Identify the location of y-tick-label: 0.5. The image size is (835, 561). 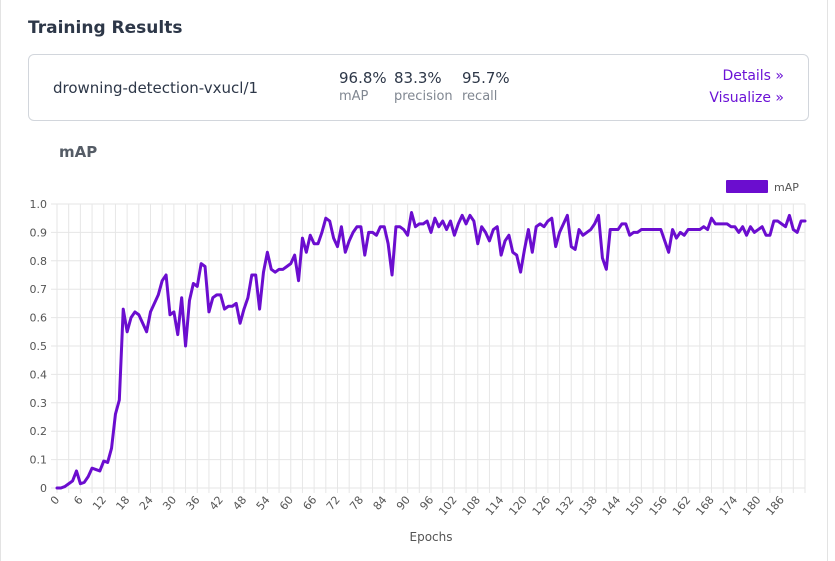
(39, 346).